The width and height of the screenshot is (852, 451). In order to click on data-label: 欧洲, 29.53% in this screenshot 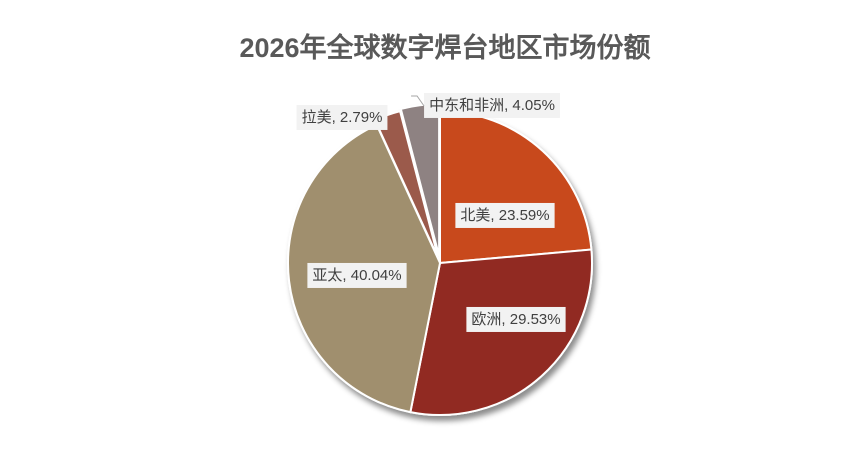, I will do `click(515, 319)`.